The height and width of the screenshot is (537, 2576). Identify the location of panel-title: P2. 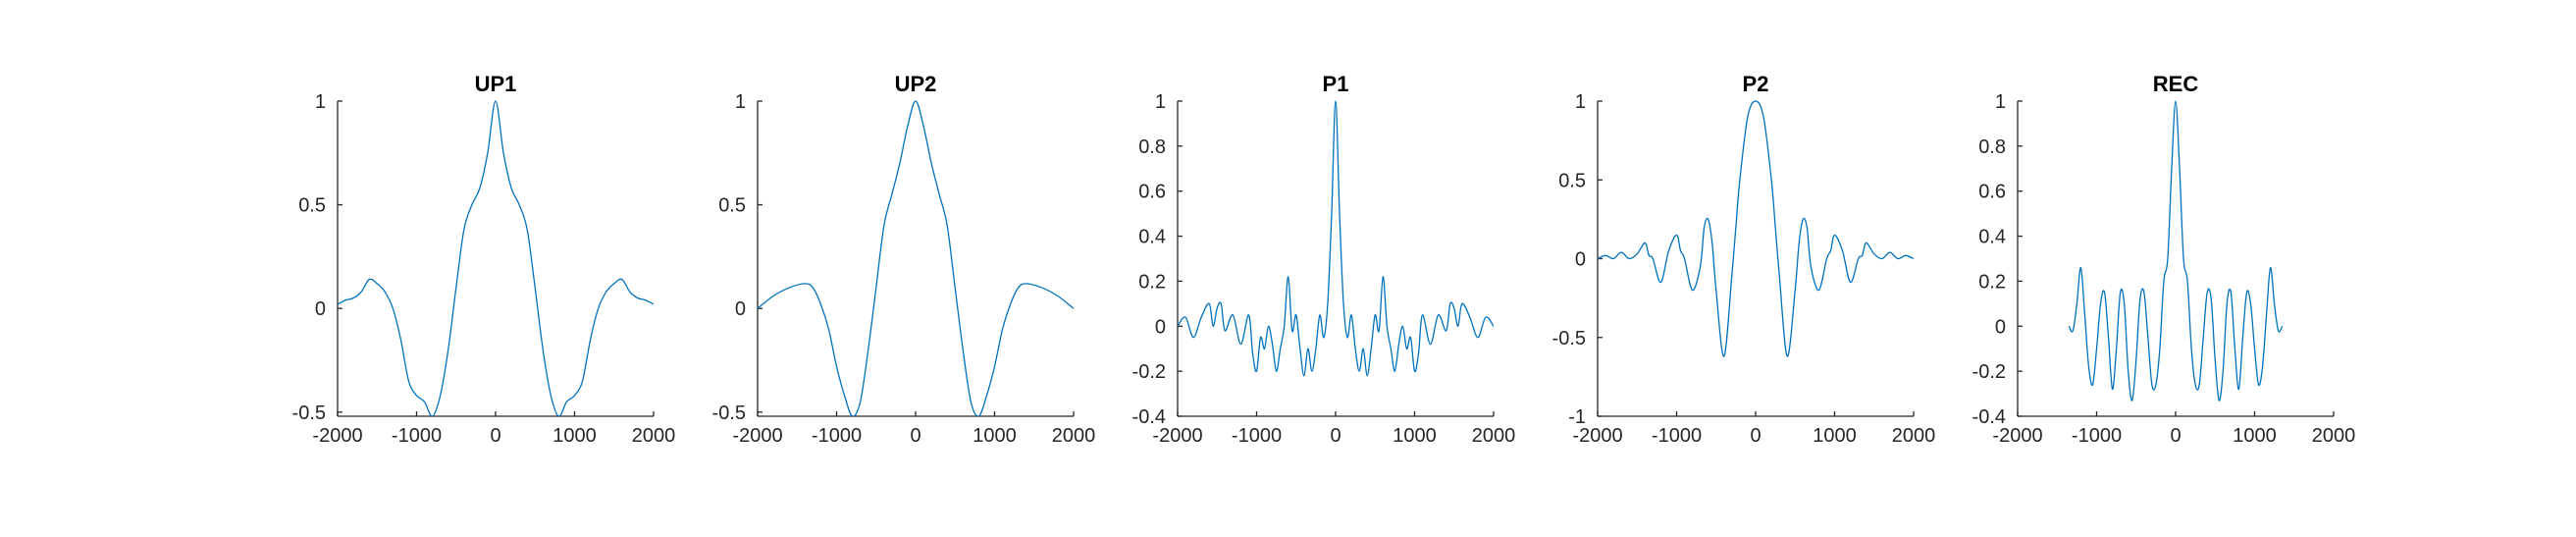
(1756, 84).